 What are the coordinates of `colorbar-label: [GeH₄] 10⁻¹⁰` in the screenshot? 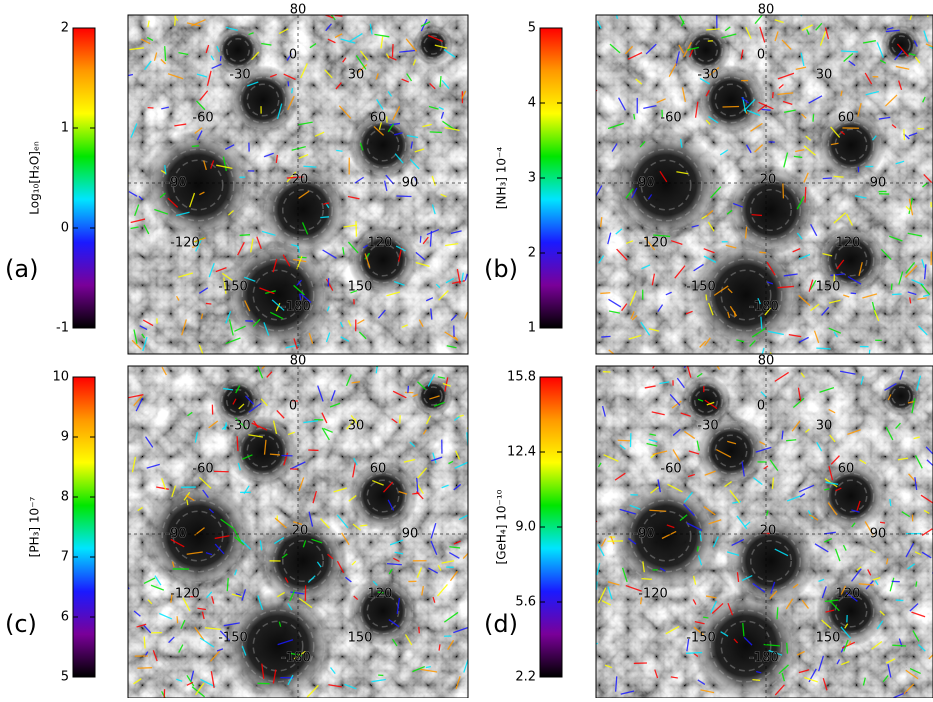 It's located at (502, 526).